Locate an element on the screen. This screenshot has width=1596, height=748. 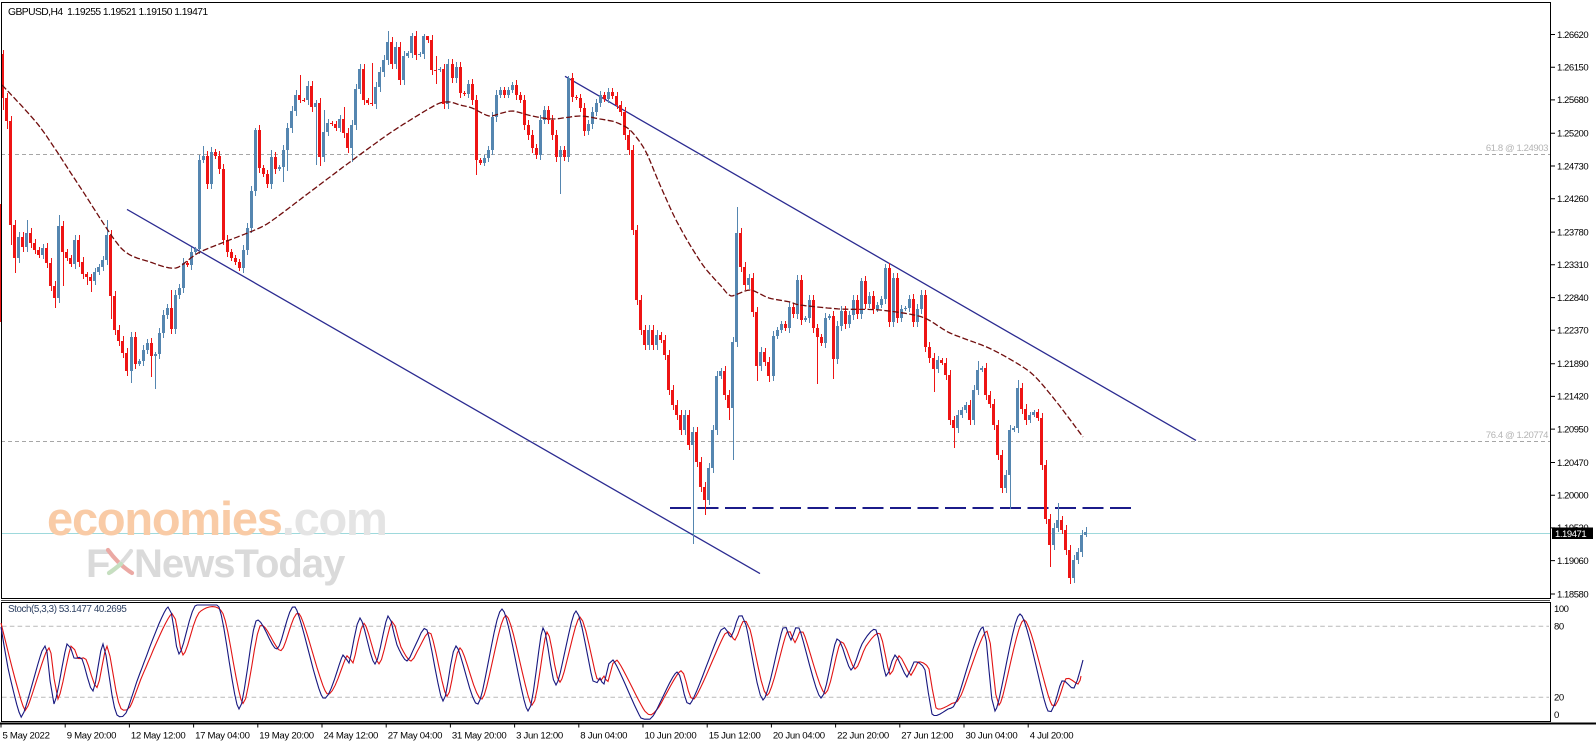
svg-text: 1.26150 is located at coordinates (1572, 68).